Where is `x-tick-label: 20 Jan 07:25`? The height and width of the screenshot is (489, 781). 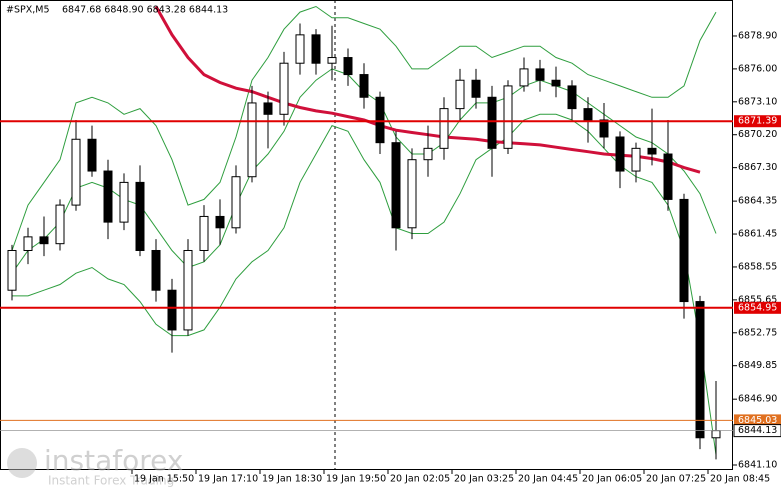 x-tick-label: 20 Jan 07:25 is located at coordinates (676, 479).